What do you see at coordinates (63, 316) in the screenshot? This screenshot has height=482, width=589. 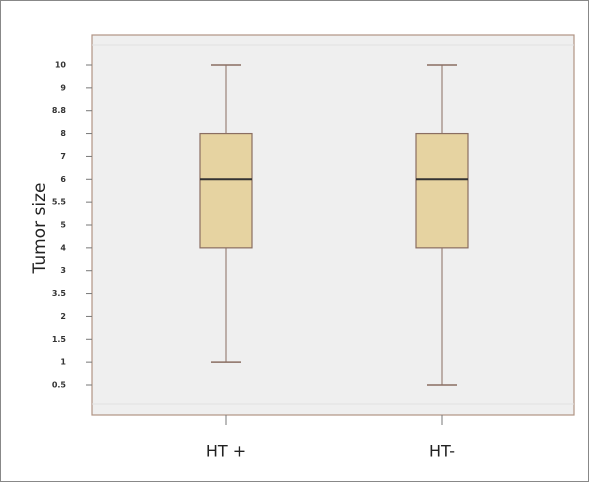 I see `y-tick-label: 2` at bounding box center [63, 316].